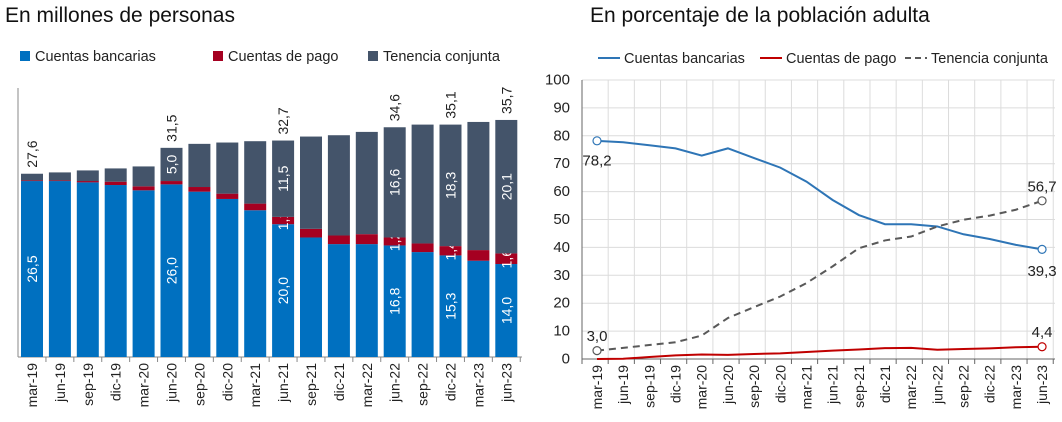  What do you see at coordinates (395, 383) in the screenshot?
I see `x-tick-label: jun-22` at bounding box center [395, 383].